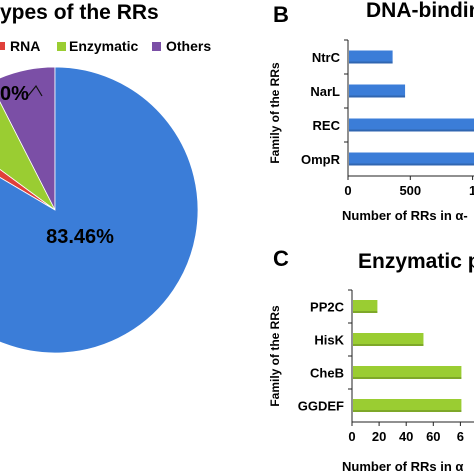 Image resolution: width=474 pixels, height=474 pixels. Describe the element at coordinates (371, 62) in the screenshot. I see `panel-b-bar-shadow-ntrc` at that location.